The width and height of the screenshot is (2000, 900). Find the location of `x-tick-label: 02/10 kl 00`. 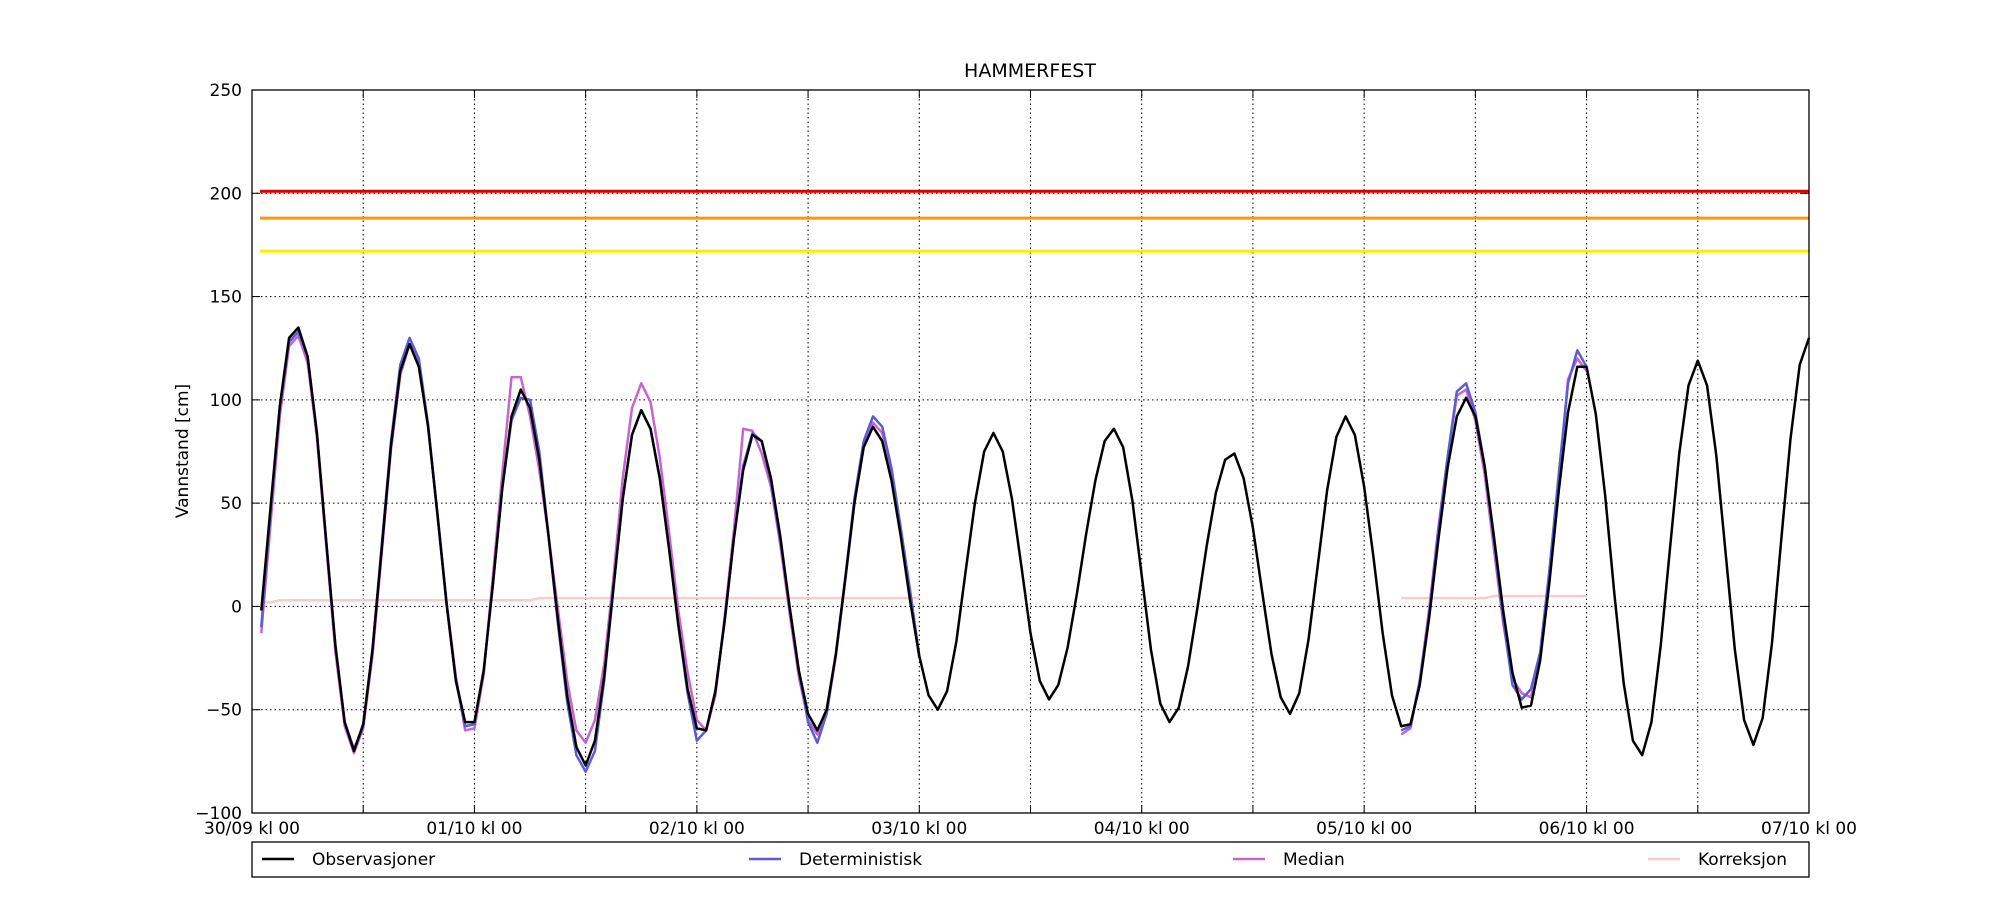

x-tick-label: 02/10 kl 00 is located at coordinates (697, 829).